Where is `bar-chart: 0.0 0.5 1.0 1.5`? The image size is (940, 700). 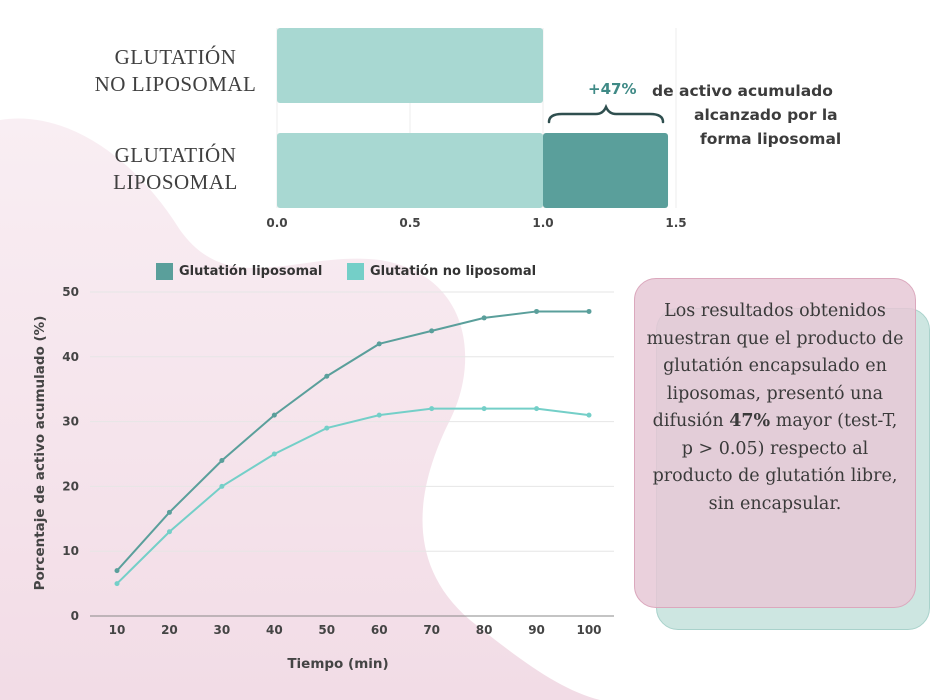
bar-chart: 0.0 0.5 1.0 1.5 is located at coordinates (476, 129).